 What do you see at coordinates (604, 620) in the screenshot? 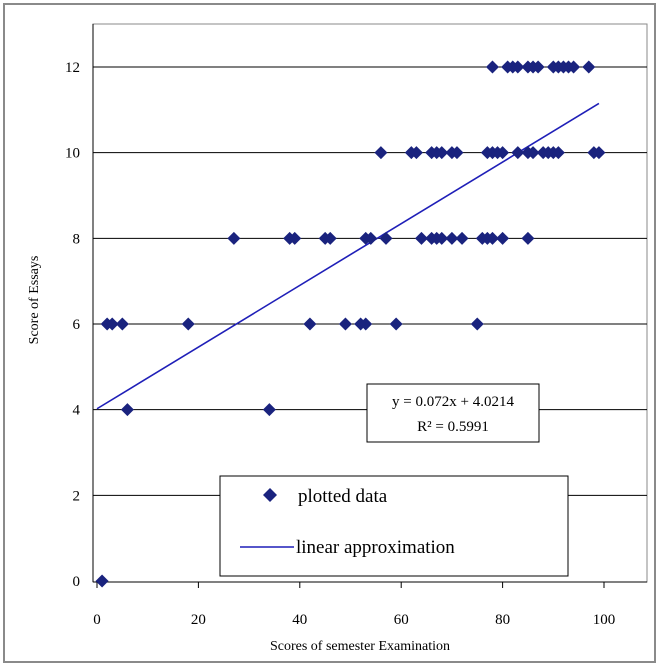
I see `x-tick-label: 100` at bounding box center [604, 620].